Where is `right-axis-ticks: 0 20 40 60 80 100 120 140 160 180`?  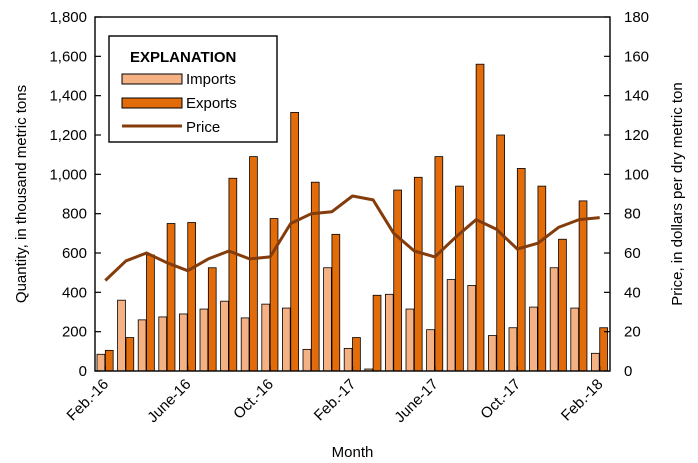 right-axis-ticks: 0 20 40 60 80 100 120 140 160 180 is located at coordinates (626, 194).